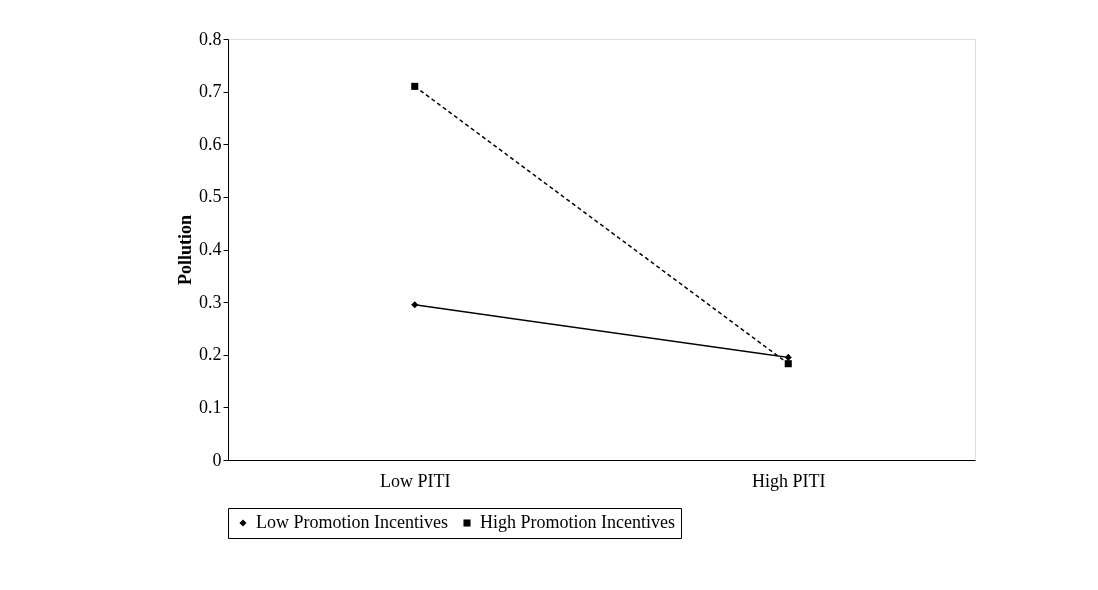 This screenshot has width=1098, height=590. What do you see at coordinates (210, 406) in the screenshot?
I see `y-tick-label: 0.1` at bounding box center [210, 406].